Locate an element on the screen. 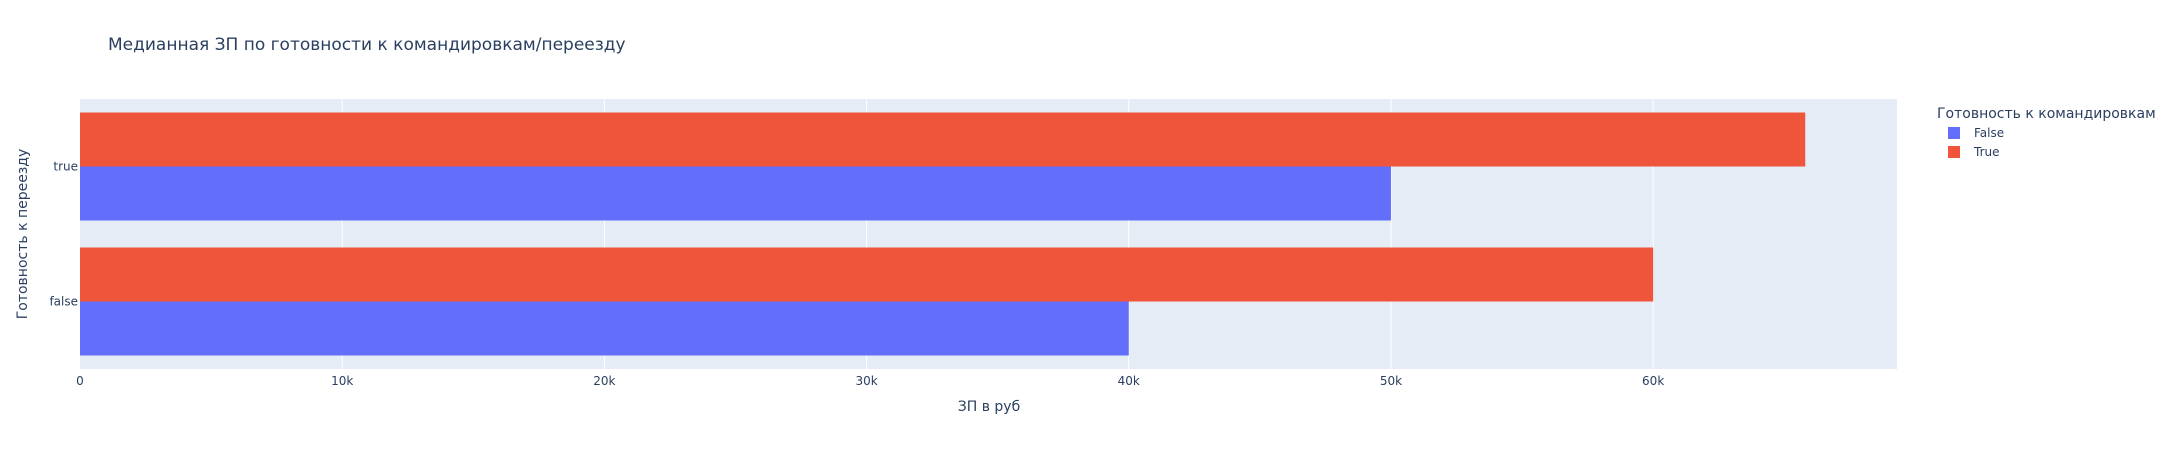 The image size is (2162, 450). bar-false-false is located at coordinates (604, 328).